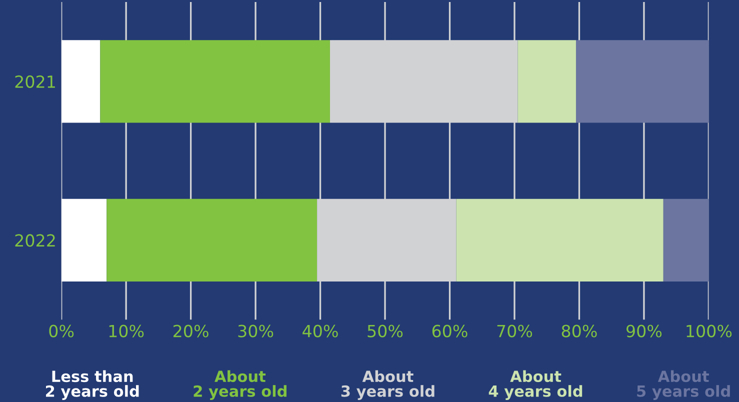  I want to click on x-tick-label: 100%, so click(709, 331).